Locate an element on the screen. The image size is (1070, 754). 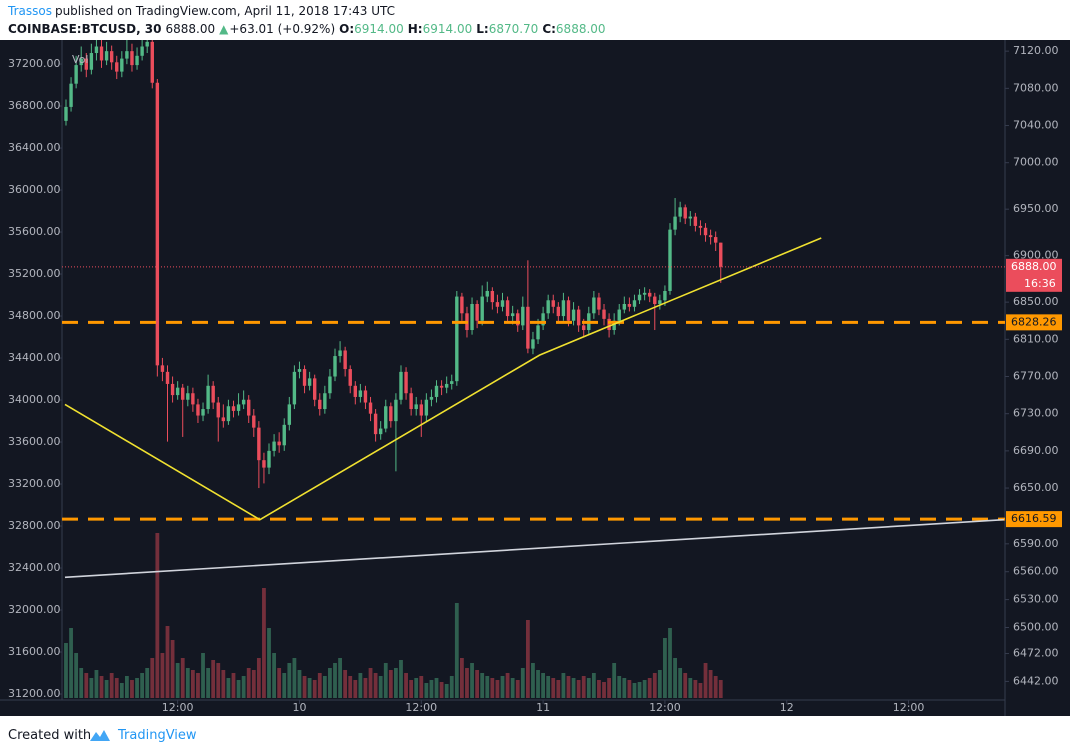
y2-tick-label: 37200.00 is located at coordinates (34, 63).